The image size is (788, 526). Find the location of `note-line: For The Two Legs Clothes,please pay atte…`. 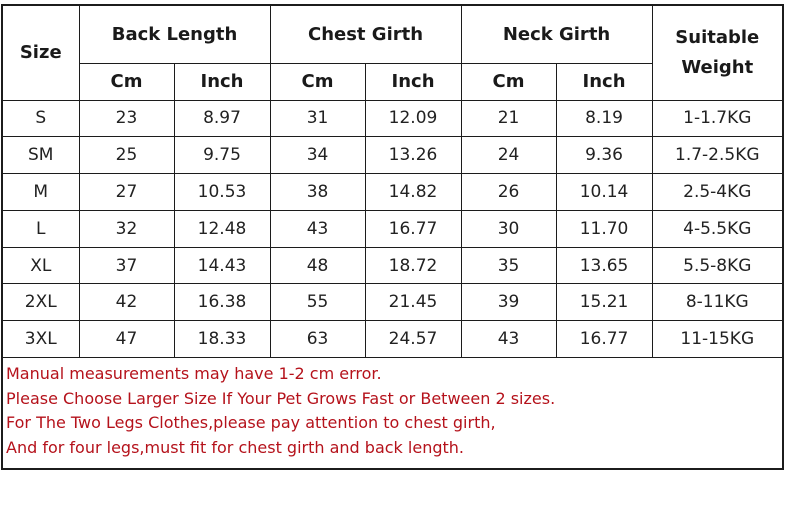

note-line: For The Two Legs Clothes,please pay atte… is located at coordinates (251, 422).